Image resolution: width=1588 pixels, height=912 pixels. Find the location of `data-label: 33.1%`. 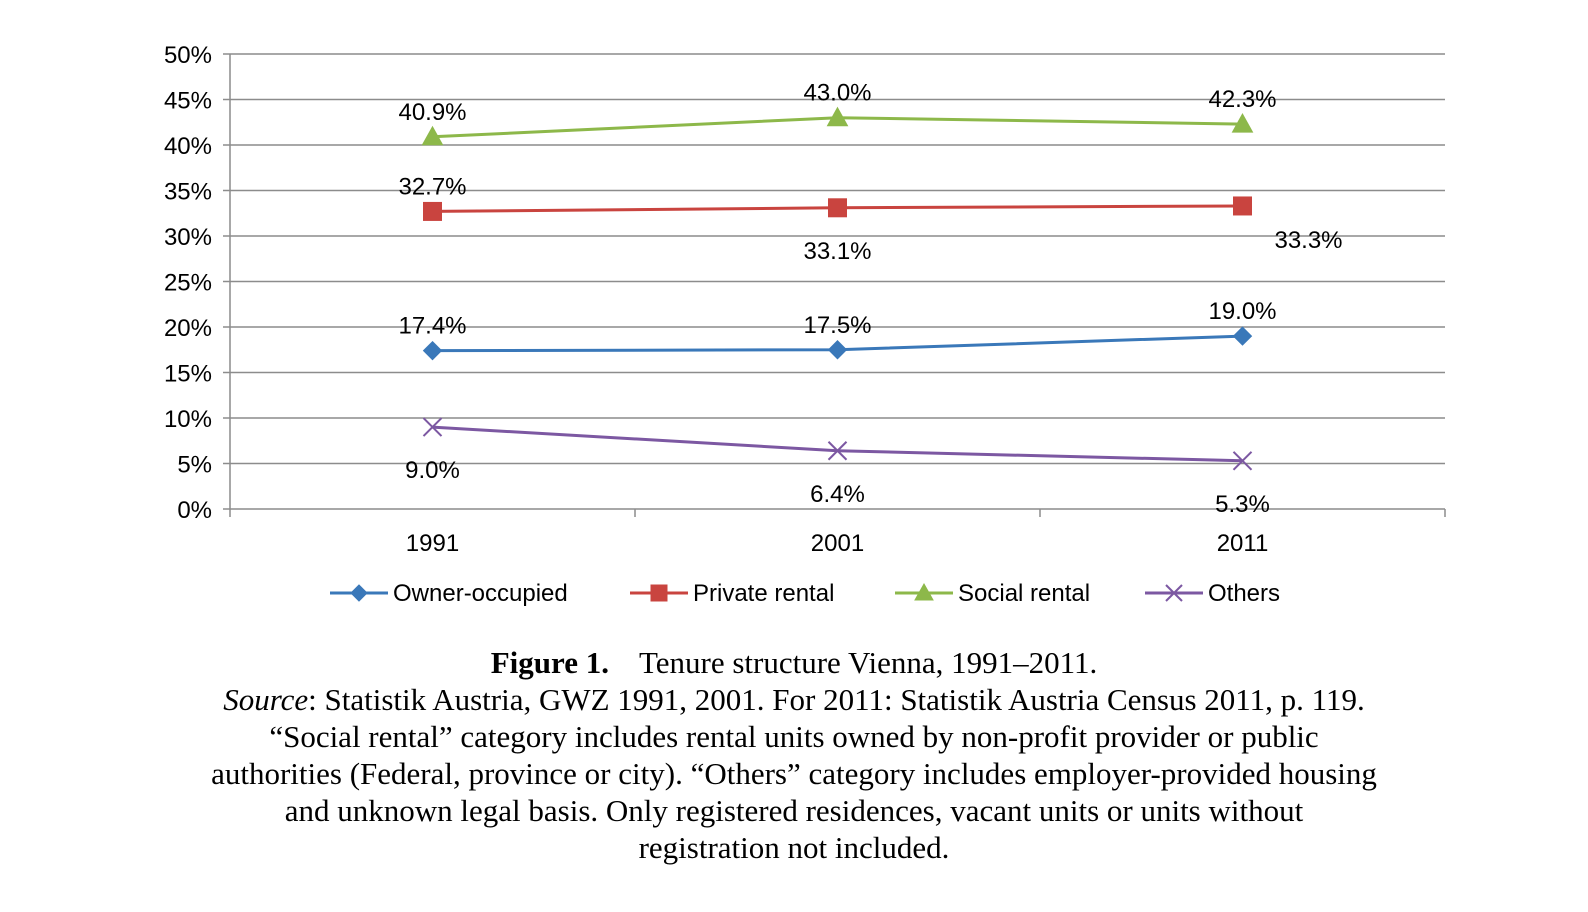

data-label: 33.1% is located at coordinates (837, 251).